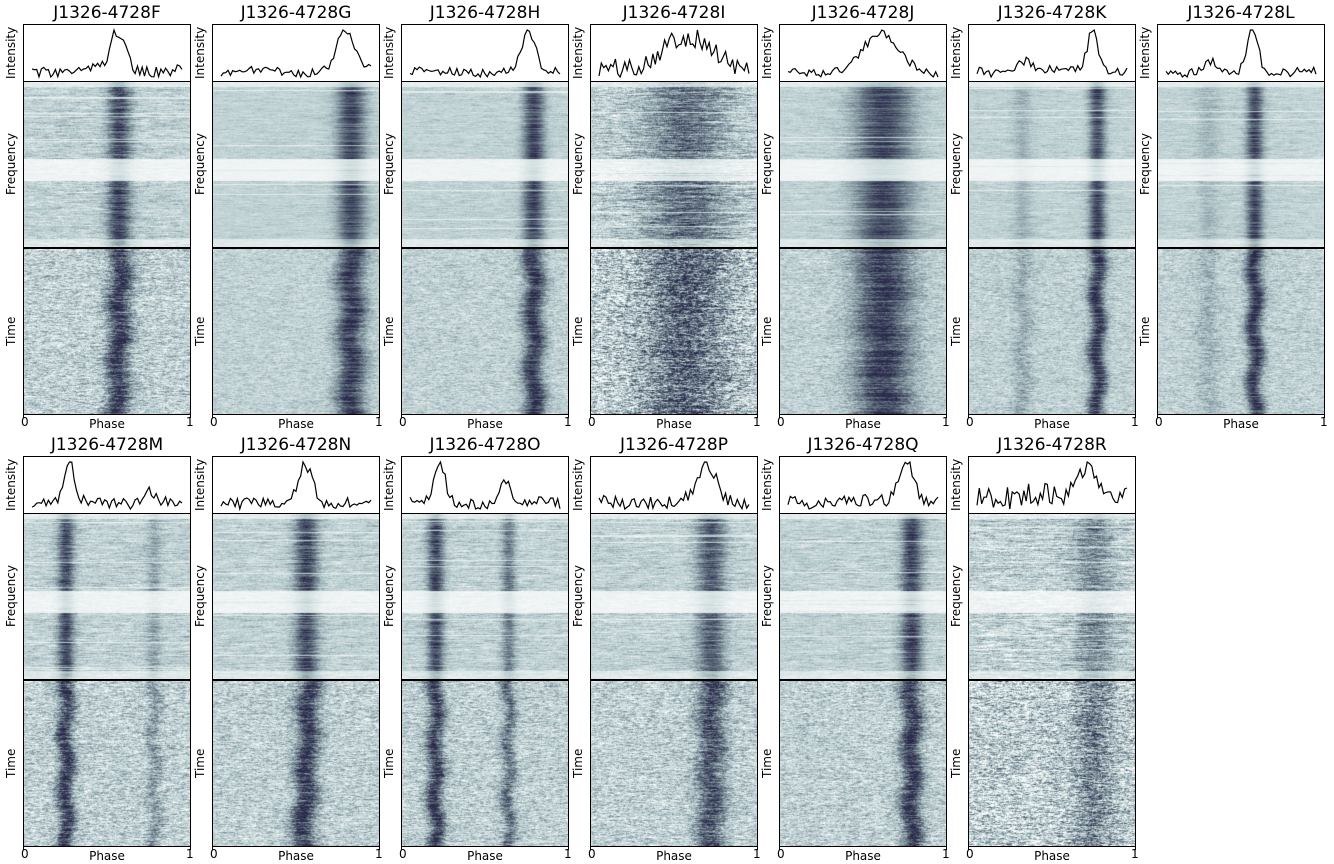  Describe the element at coordinates (863, 445) in the screenshot. I see `panel-title: J1326-4728Q` at that location.